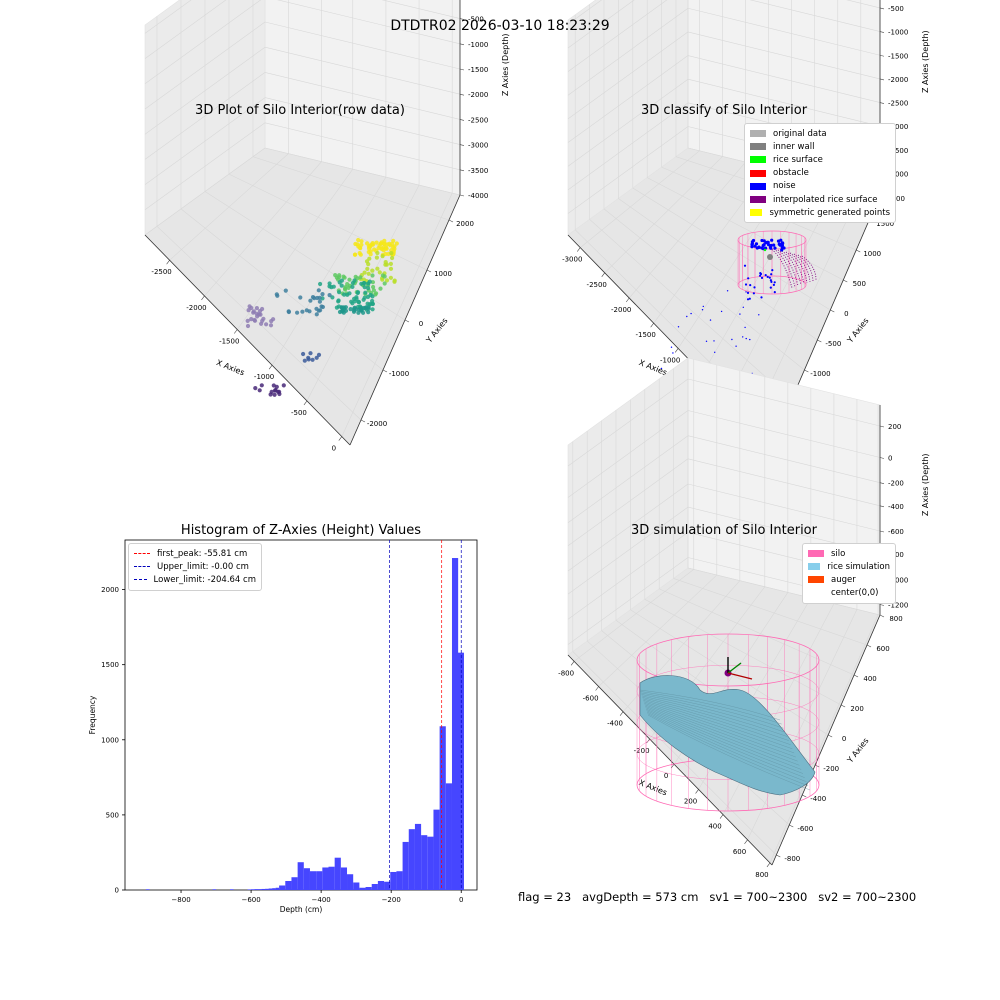 This screenshot has height=1000, width=1000. I want to click on legend-entry-noise: noise, so click(820, 186).